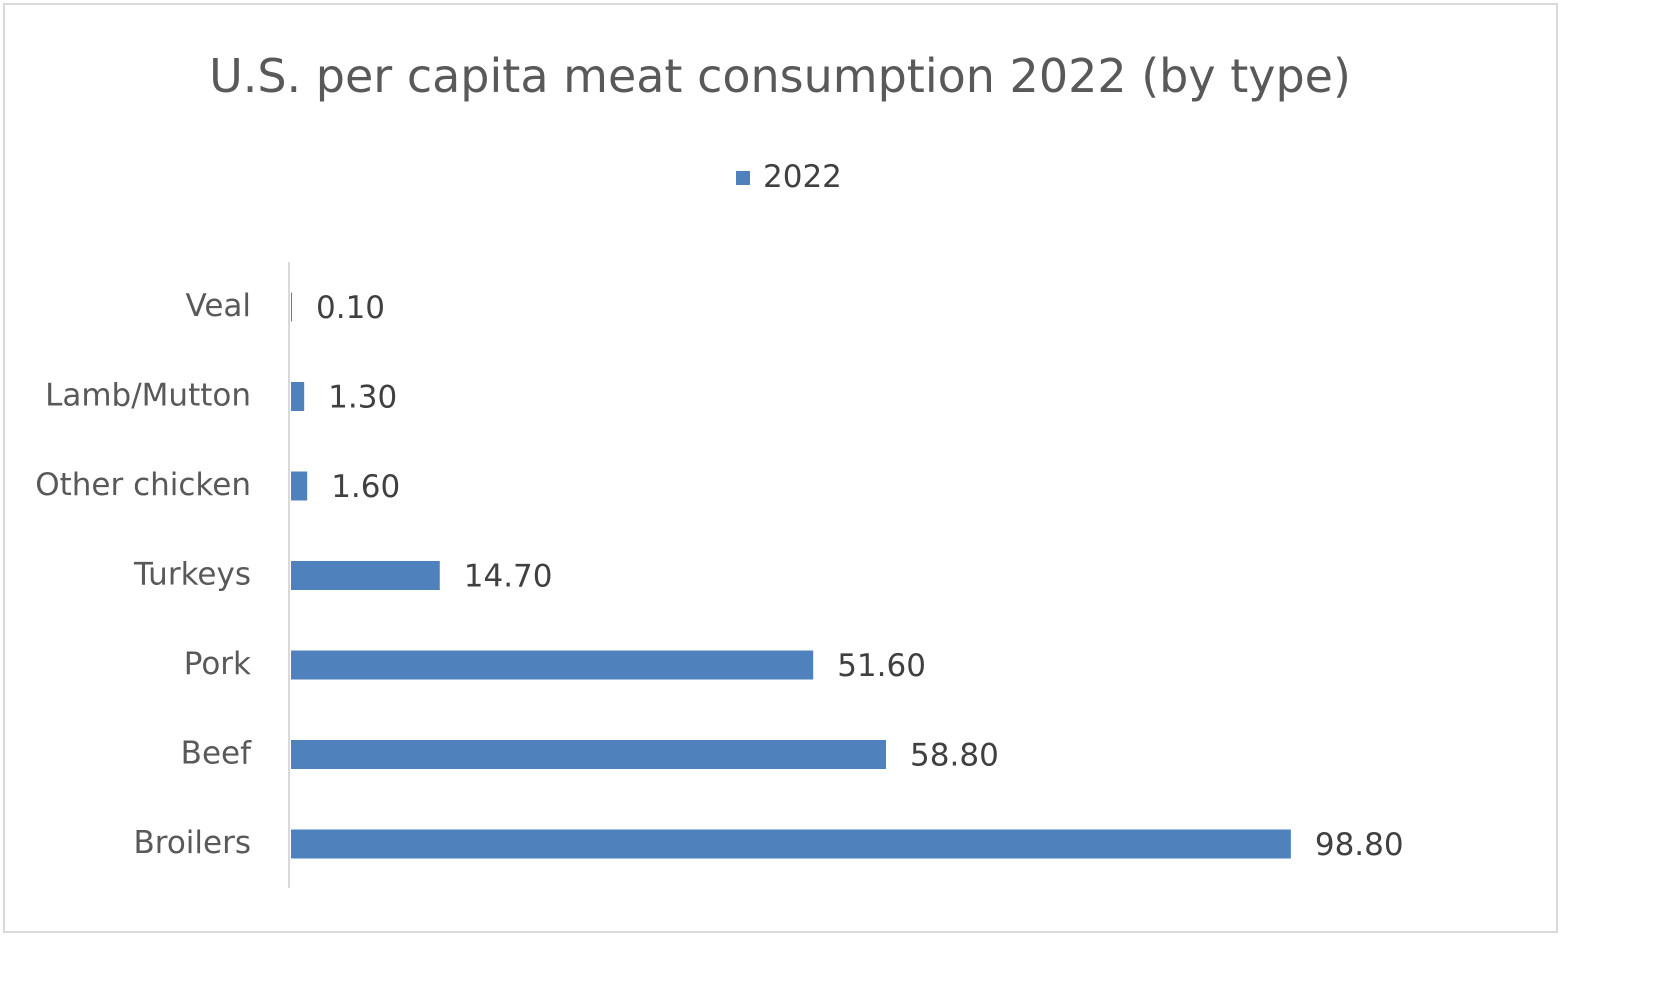 This screenshot has width=1663, height=999. Describe the element at coordinates (1359, 845) in the screenshot. I see `data-label-broilers: 98.80` at that location.